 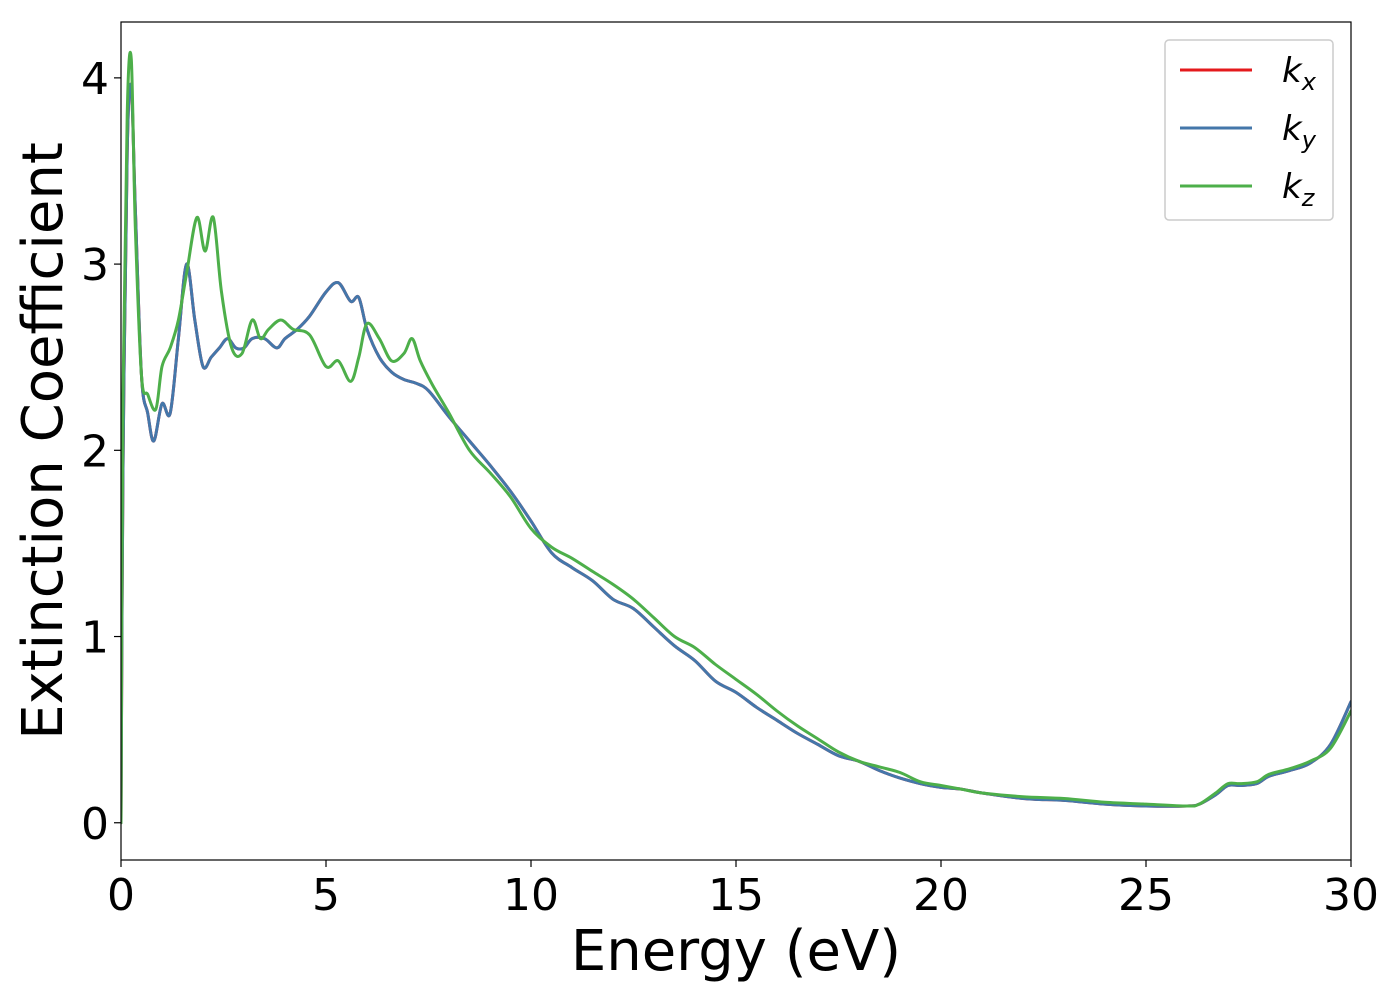 What do you see at coordinates (121, 895) in the screenshot?
I see `x-tick-label: 0` at bounding box center [121, 895].